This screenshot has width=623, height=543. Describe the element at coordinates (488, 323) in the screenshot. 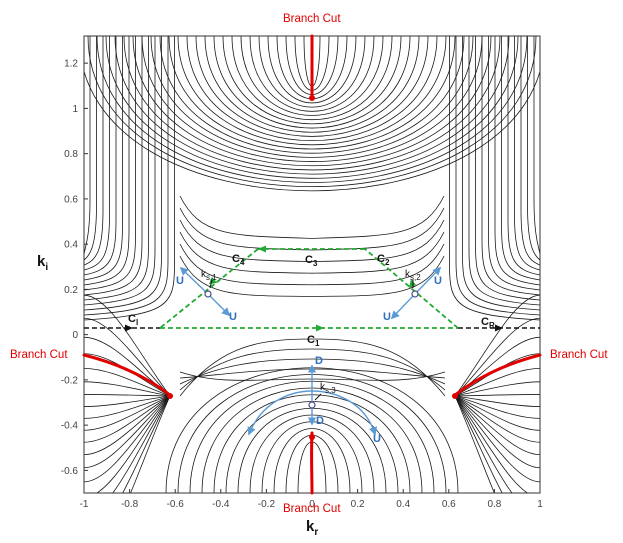

I see `contour-label-cr: CR` at that location.